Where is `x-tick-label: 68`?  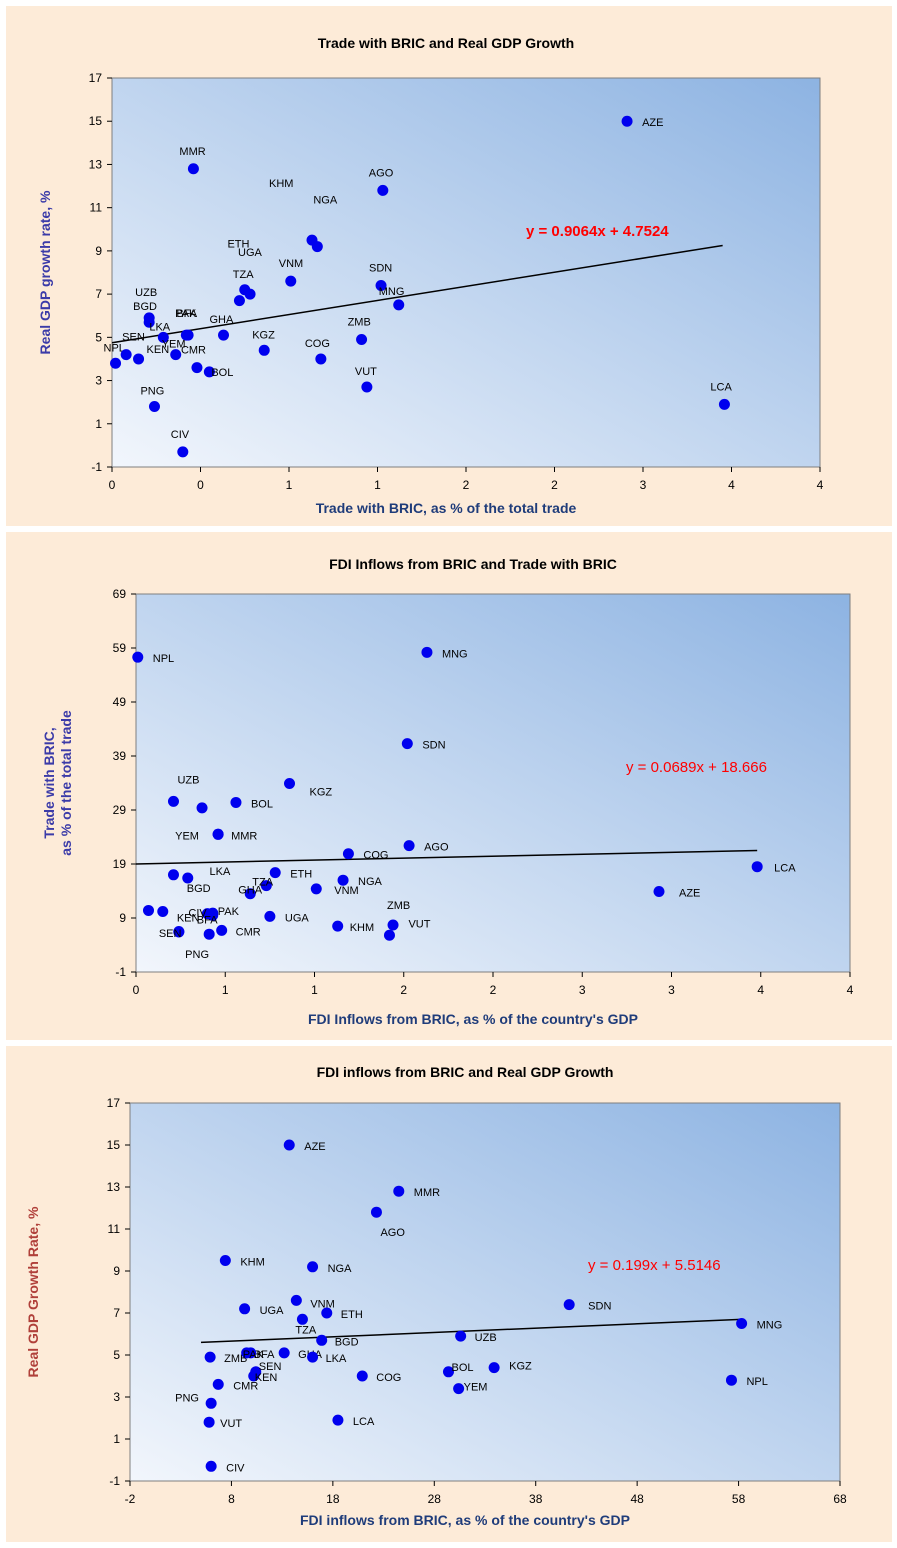
x-tick-label: 68 is located at coordinates (840, 1499).